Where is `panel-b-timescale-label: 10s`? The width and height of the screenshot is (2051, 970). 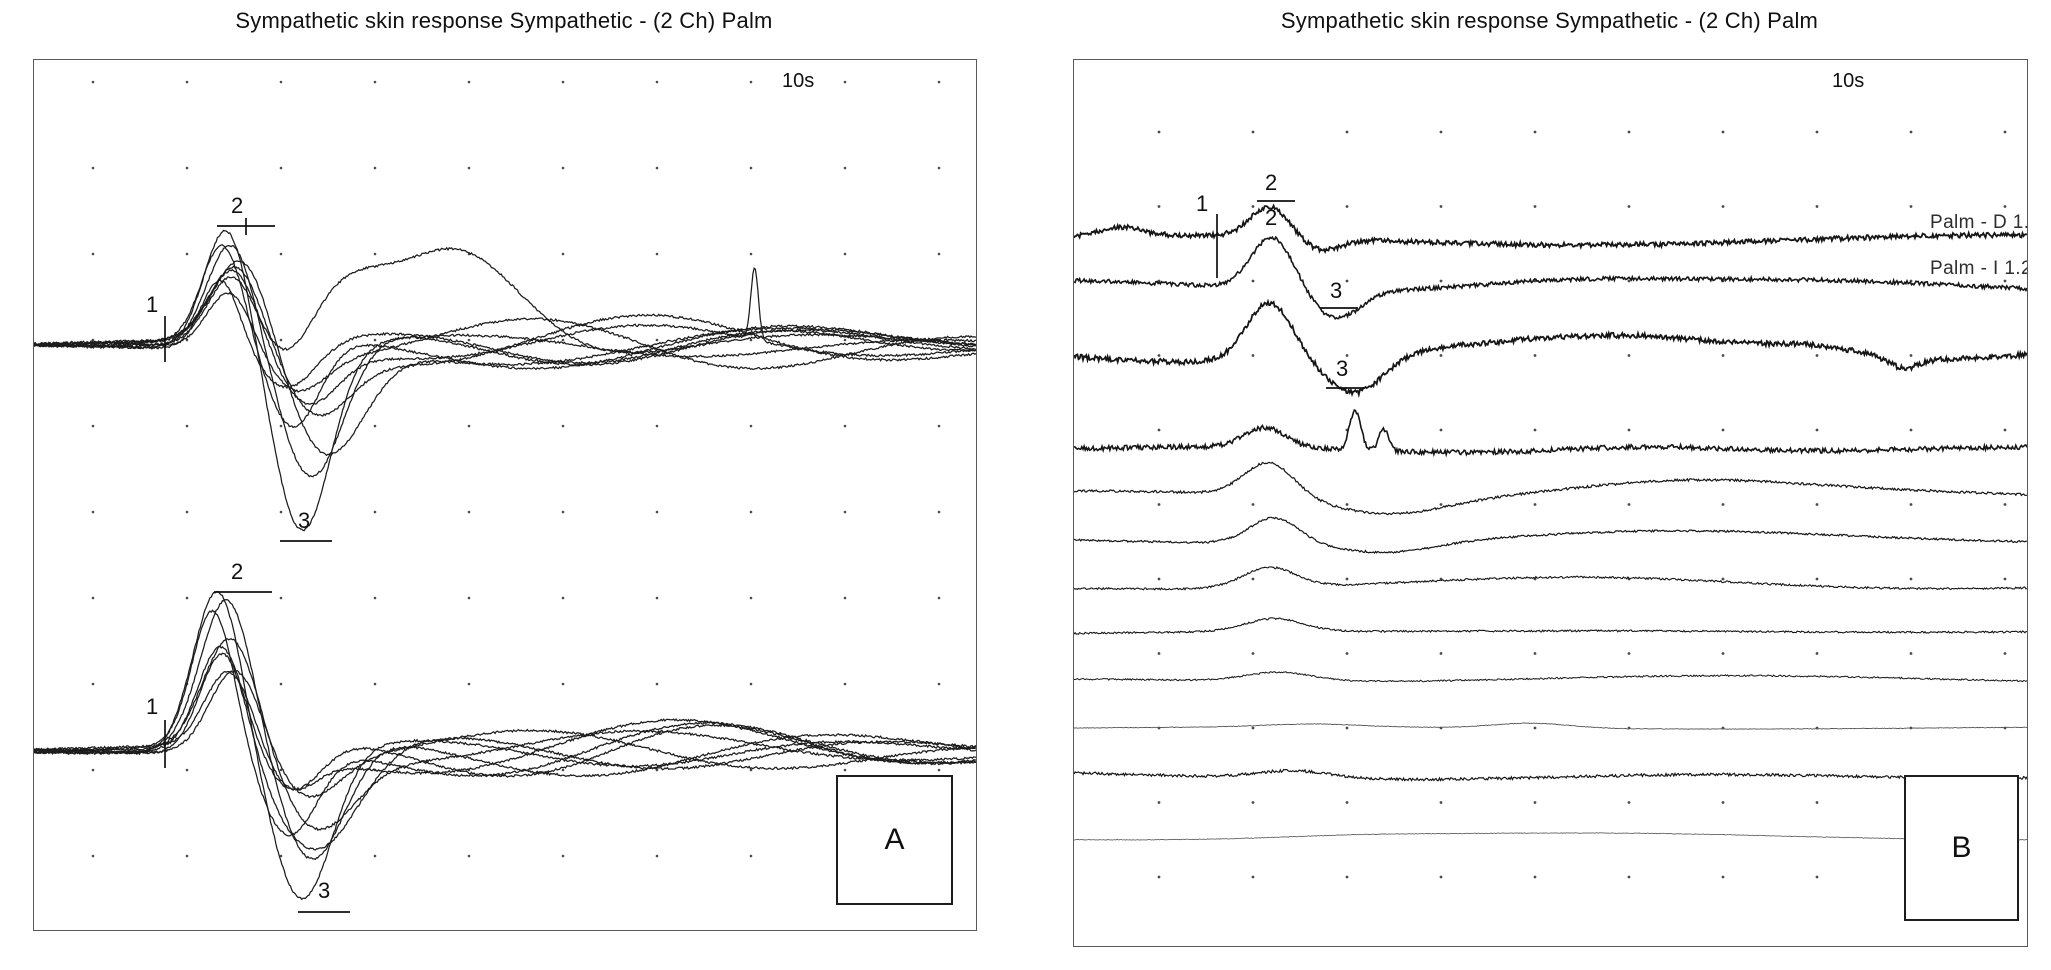
panel-b-timescale-label: 10s is located at coordinates (1848, 81).